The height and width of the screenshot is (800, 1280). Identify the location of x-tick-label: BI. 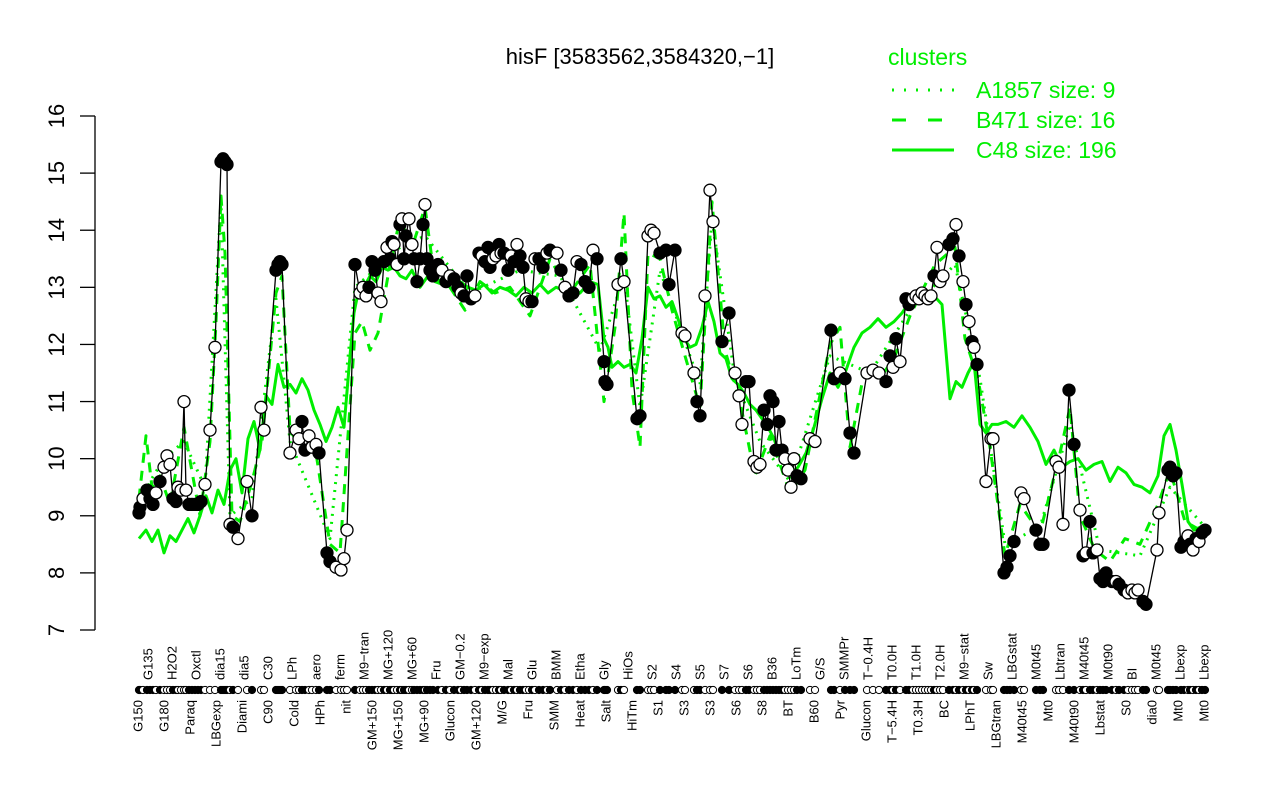
(1131, 674).